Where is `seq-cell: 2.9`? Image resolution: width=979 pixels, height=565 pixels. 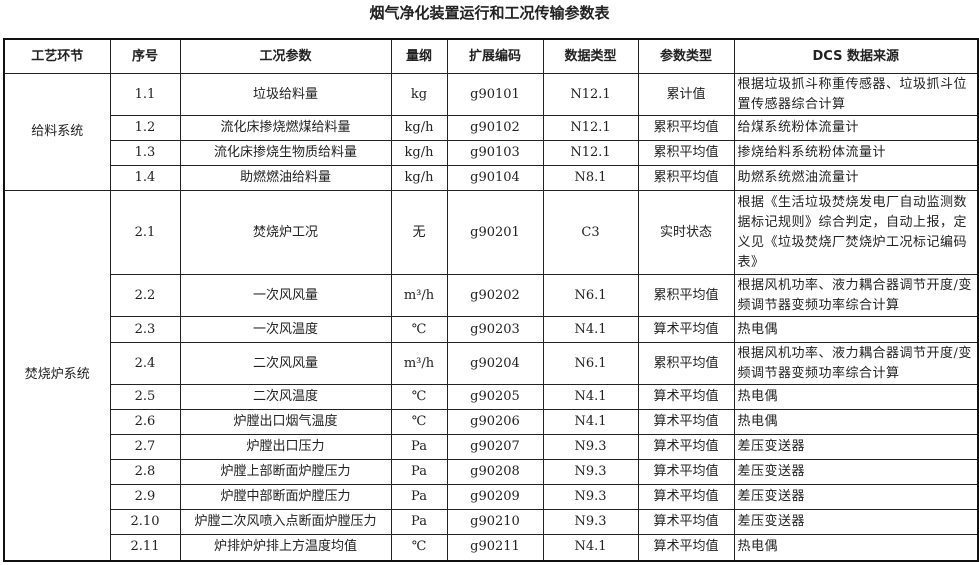
seq-cell: 2.9 is located at coordinates (145, 497).